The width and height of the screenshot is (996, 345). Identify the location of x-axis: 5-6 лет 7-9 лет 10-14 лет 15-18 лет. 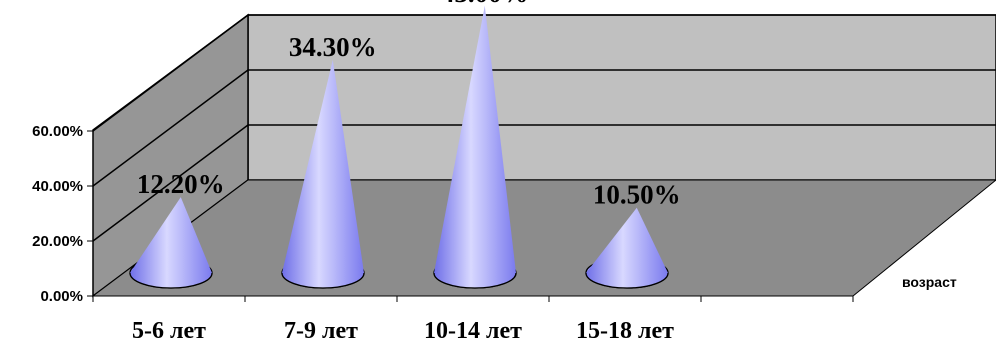
(473, 319).